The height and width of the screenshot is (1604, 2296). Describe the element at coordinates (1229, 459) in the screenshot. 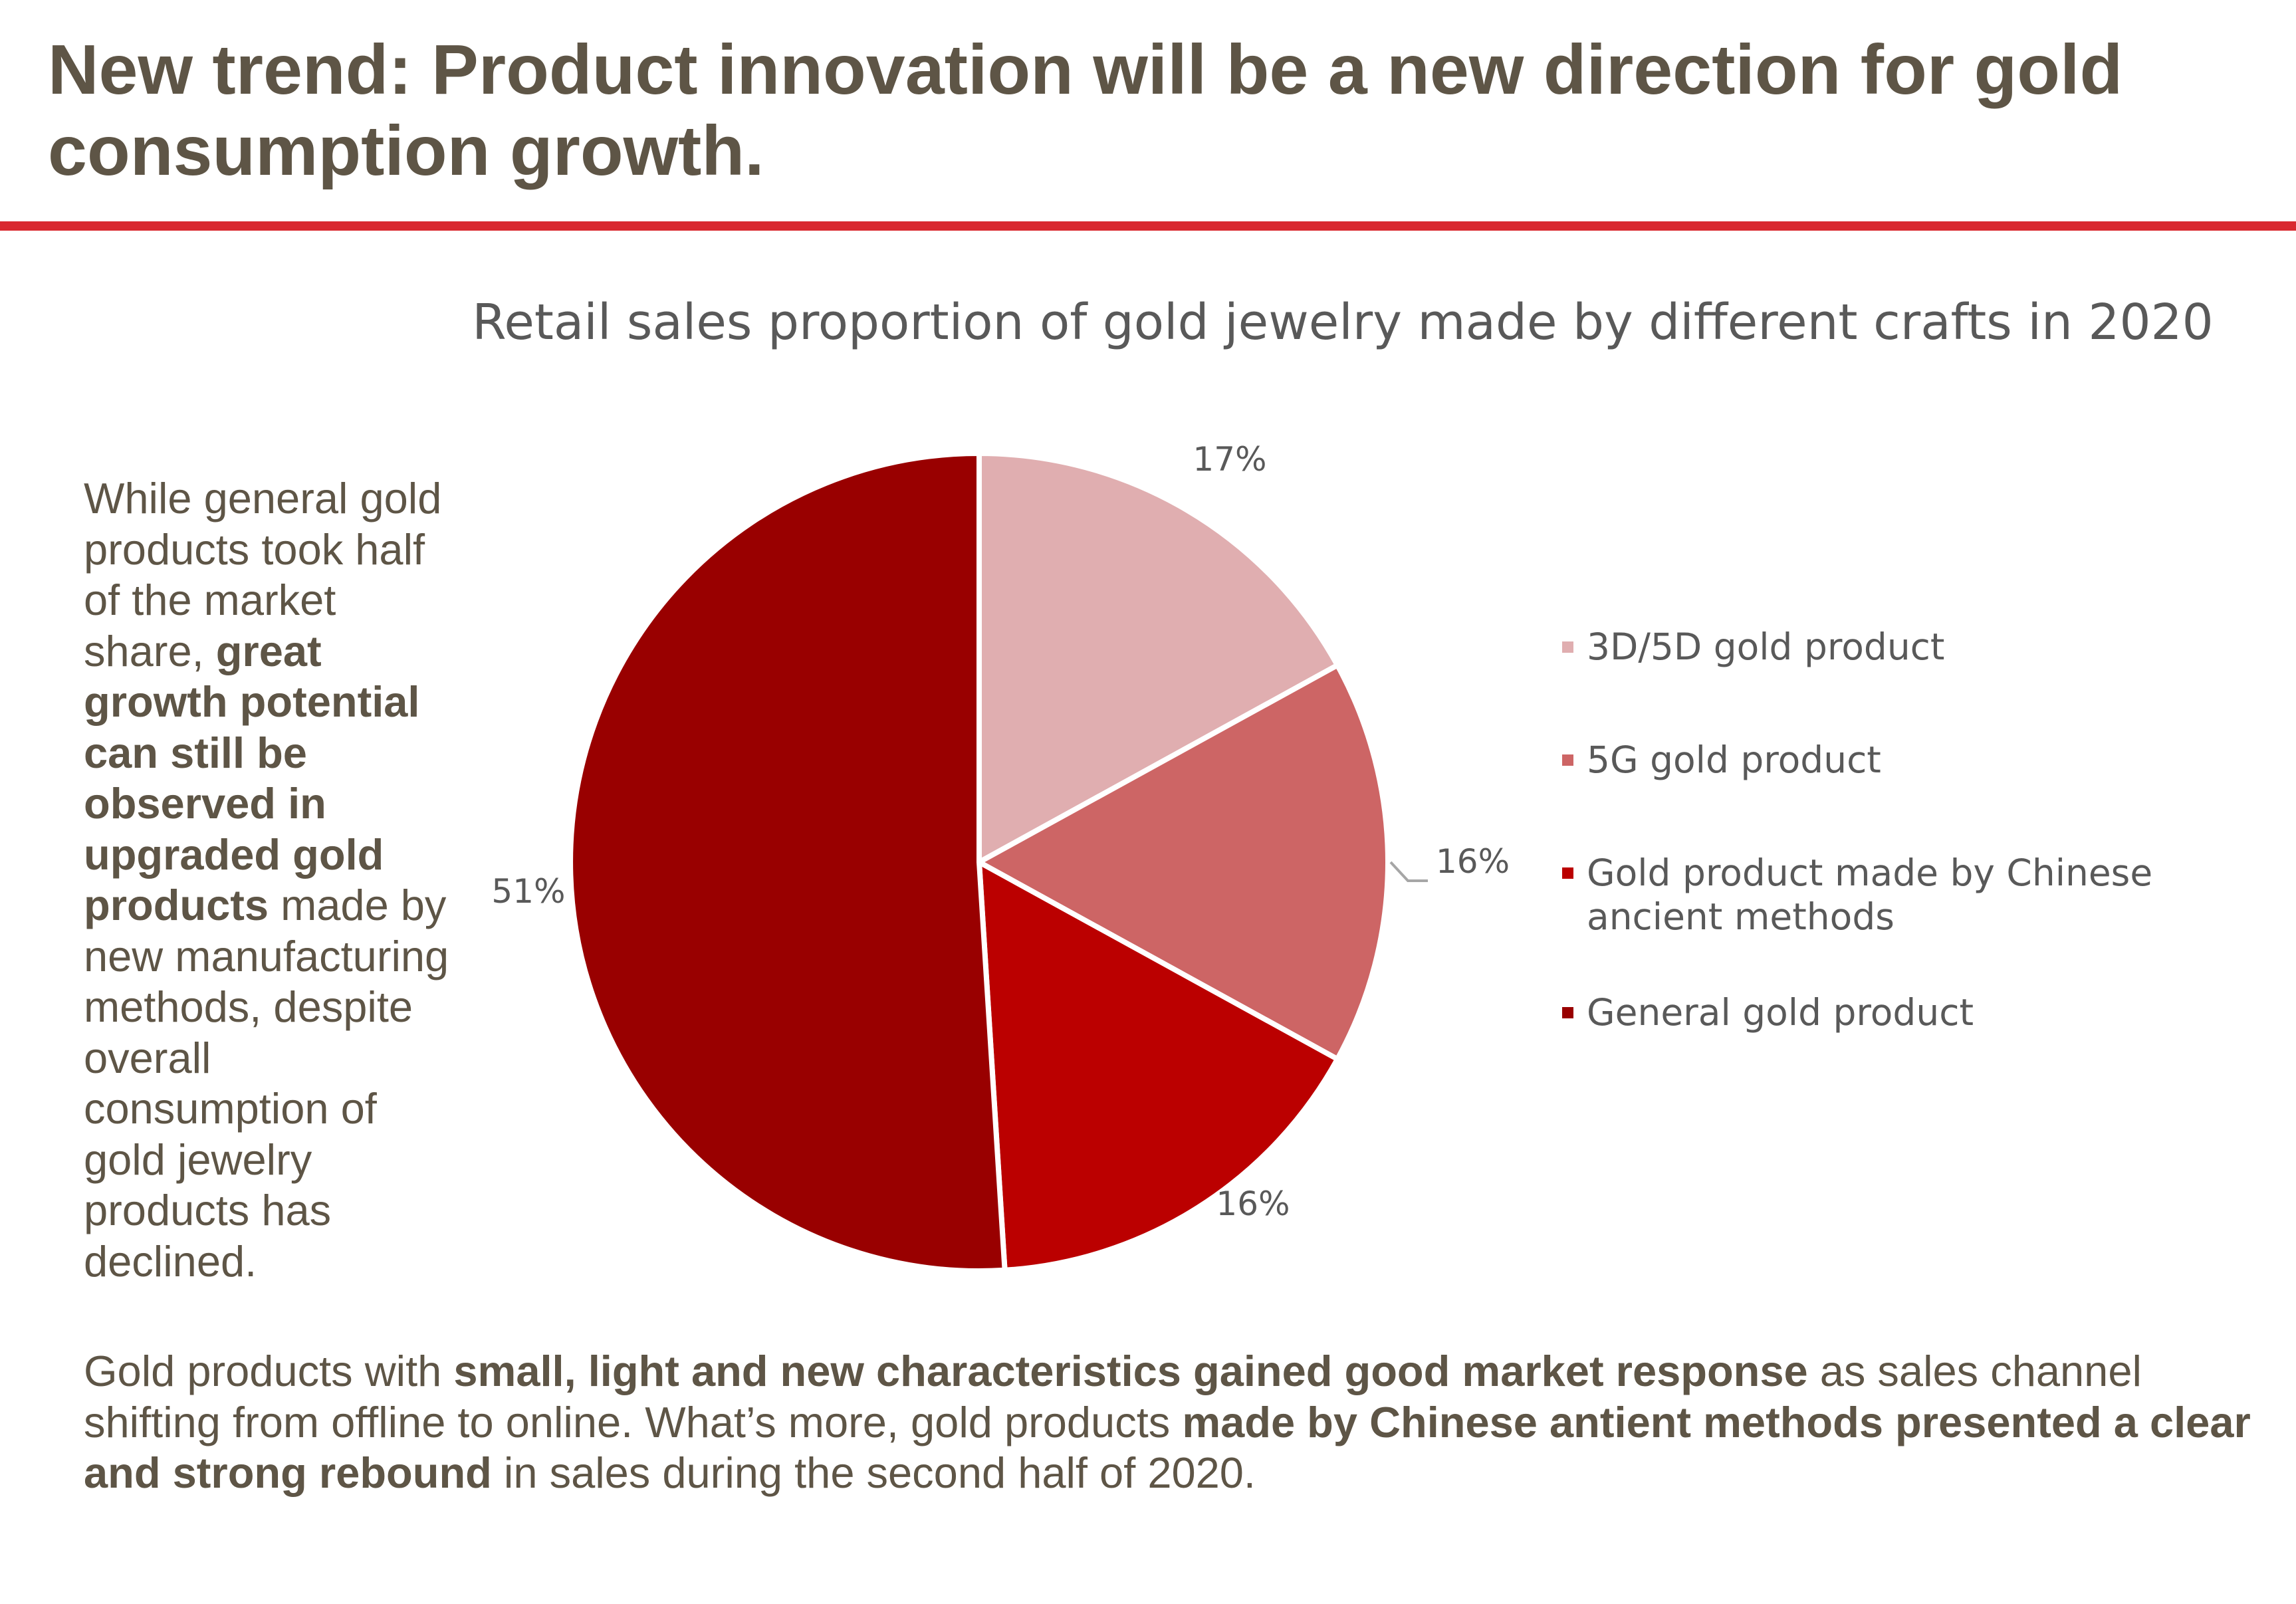

I see `data-label: 17%` at that location.